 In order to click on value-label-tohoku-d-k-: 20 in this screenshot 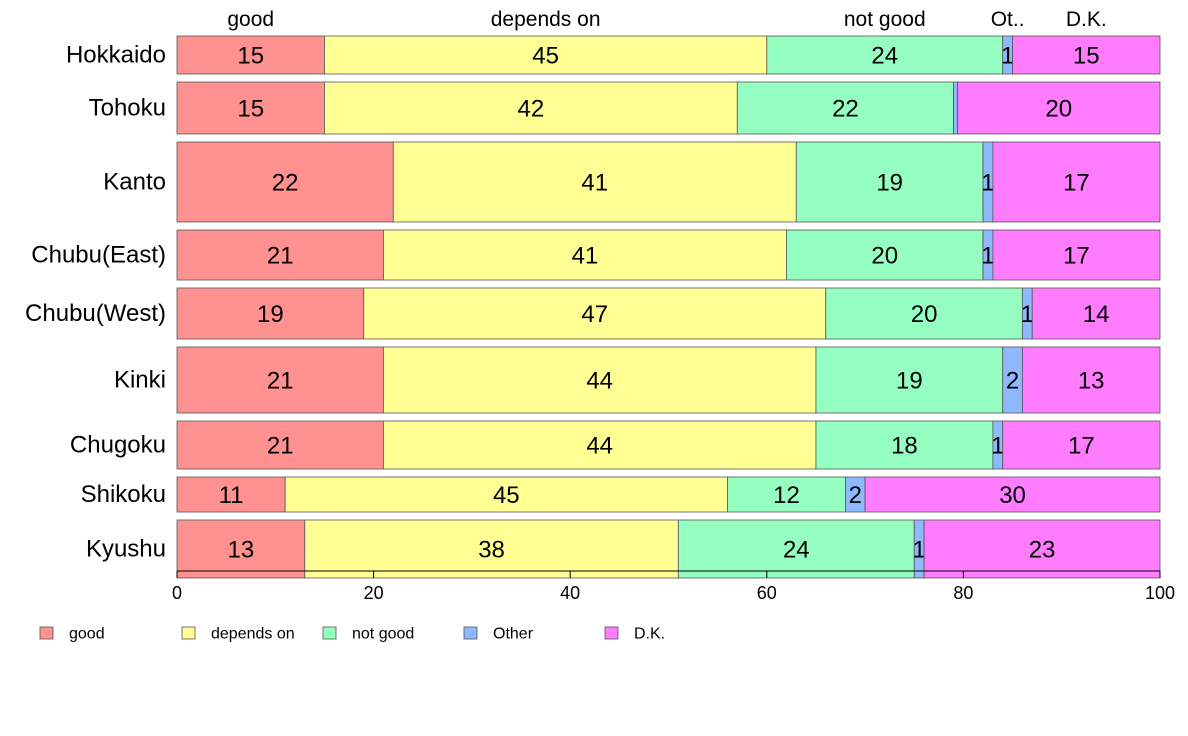, I will do `click(1058, 109)`.